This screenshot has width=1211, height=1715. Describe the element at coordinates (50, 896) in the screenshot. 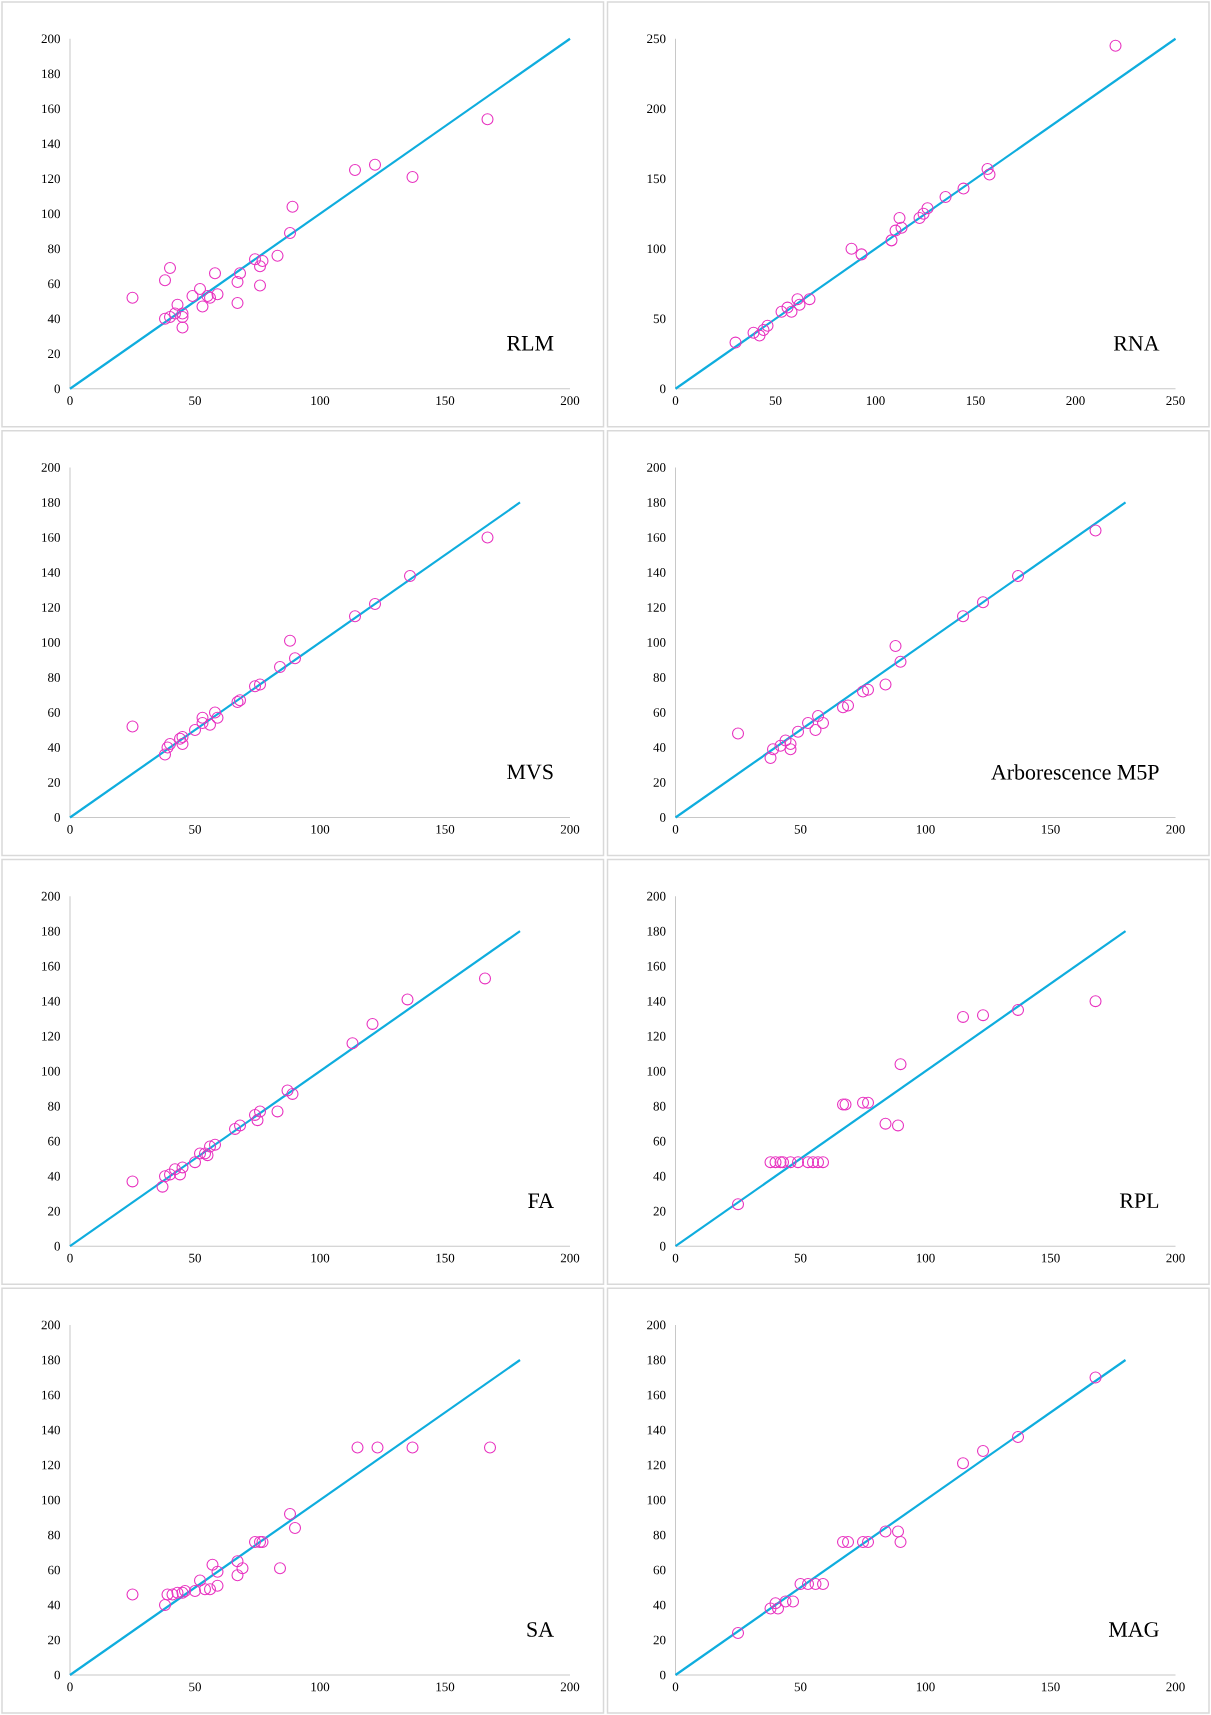

I see `y-tick-label: 200` at that location.